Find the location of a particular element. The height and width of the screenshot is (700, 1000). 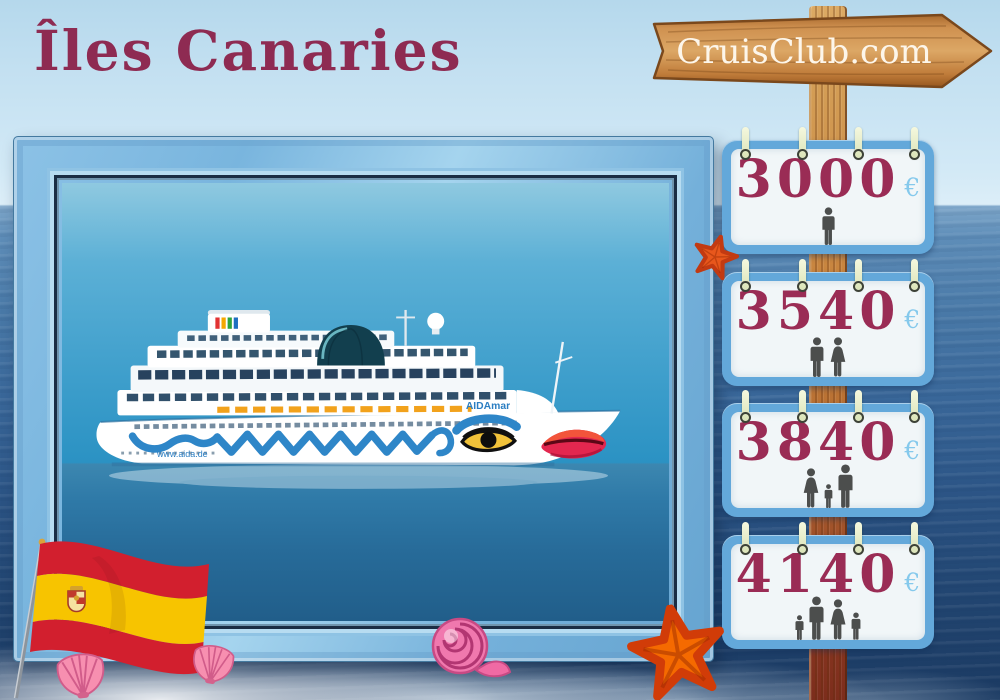

flag-coat-of-arms is located at coordinates (76, 599).